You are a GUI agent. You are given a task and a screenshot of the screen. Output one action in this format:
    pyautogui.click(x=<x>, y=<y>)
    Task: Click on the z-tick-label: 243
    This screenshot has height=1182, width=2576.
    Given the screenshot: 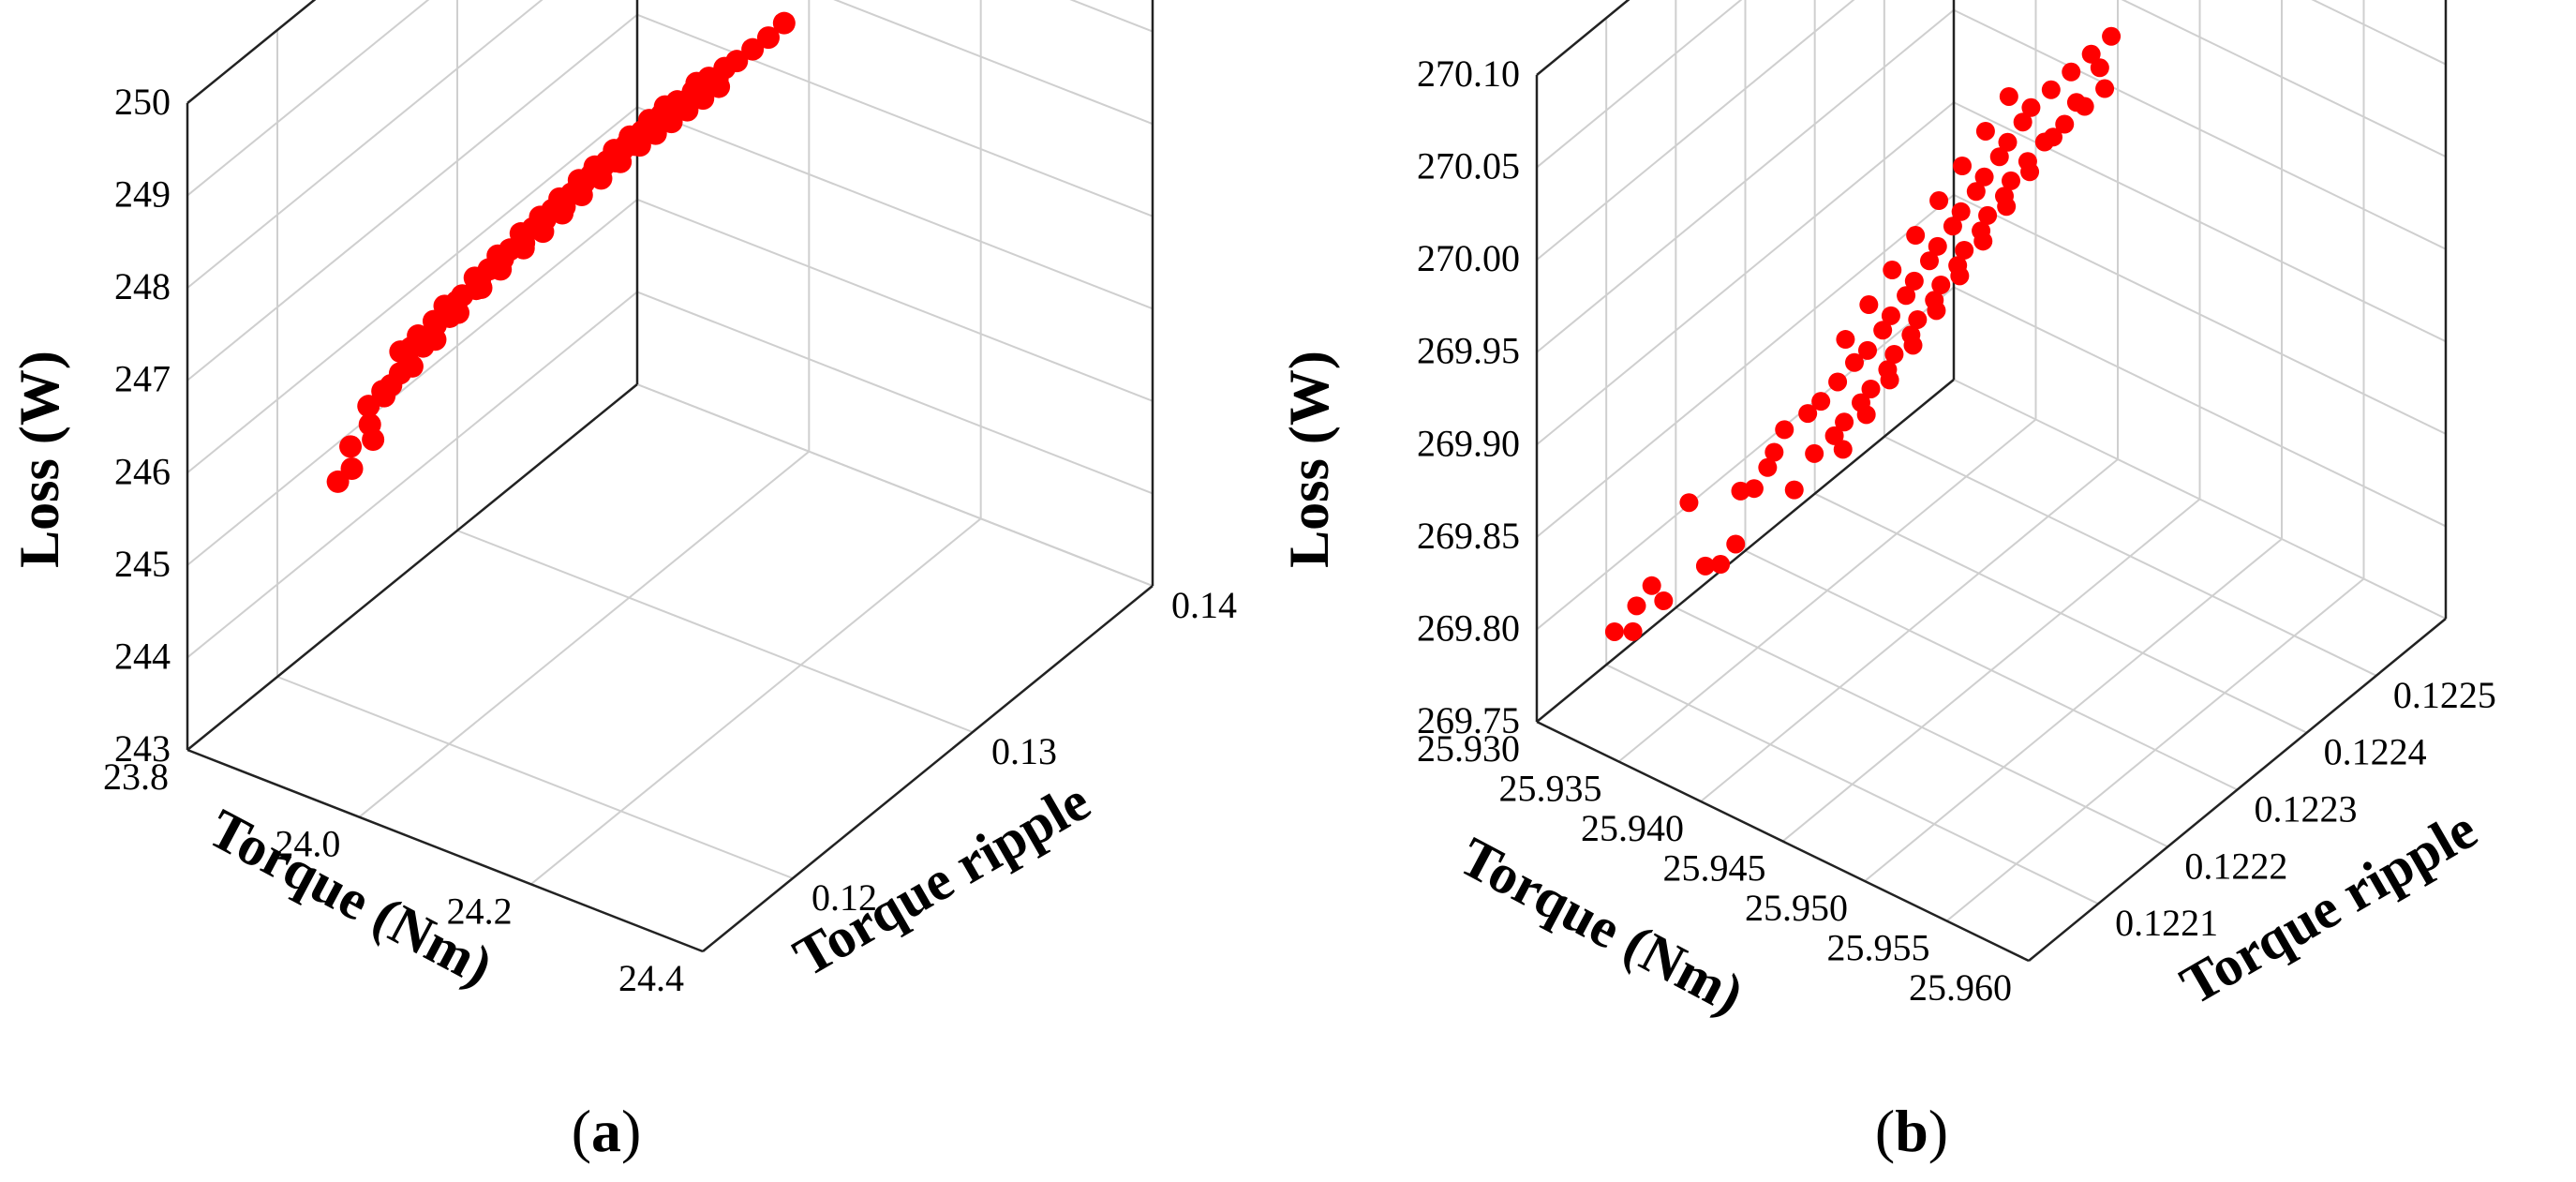 What is the action you would take?
    pyautogui.click(x=142, y=748)
    